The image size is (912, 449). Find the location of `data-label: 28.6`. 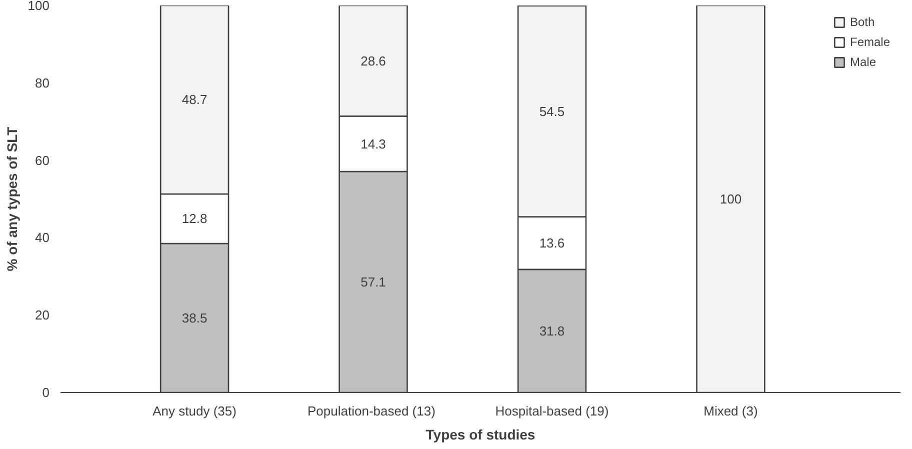

data-label: 28.6 is located at coordinates (373, 60).